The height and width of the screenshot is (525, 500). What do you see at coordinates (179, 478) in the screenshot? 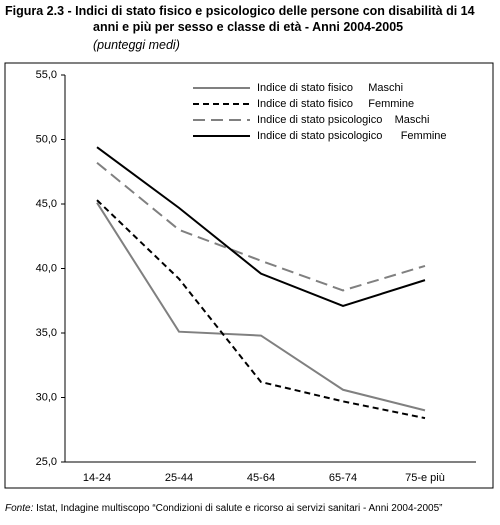
I see `x-tick-label: 25-44` at bounding box center [179, 478].